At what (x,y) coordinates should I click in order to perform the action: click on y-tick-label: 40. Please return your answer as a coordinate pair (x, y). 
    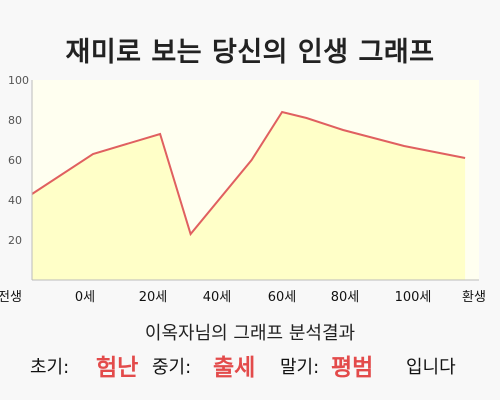
    Looking at the image, I should click on (15, 200).